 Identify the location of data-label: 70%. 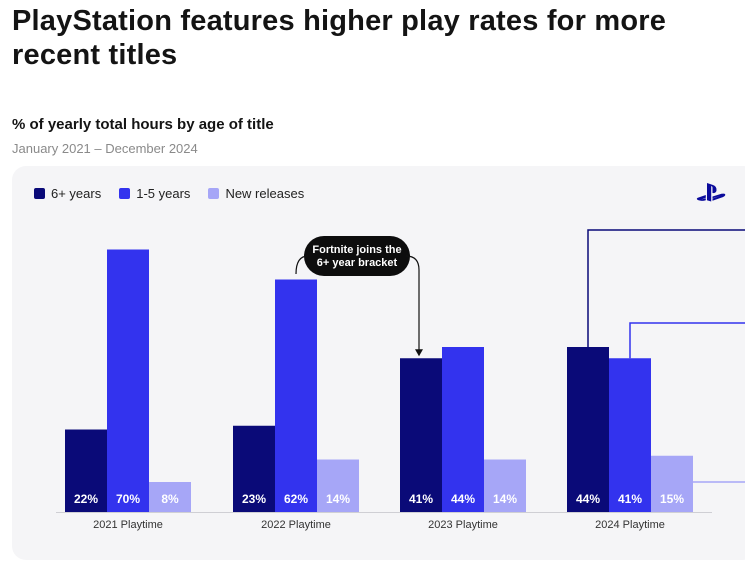
(128, 499).